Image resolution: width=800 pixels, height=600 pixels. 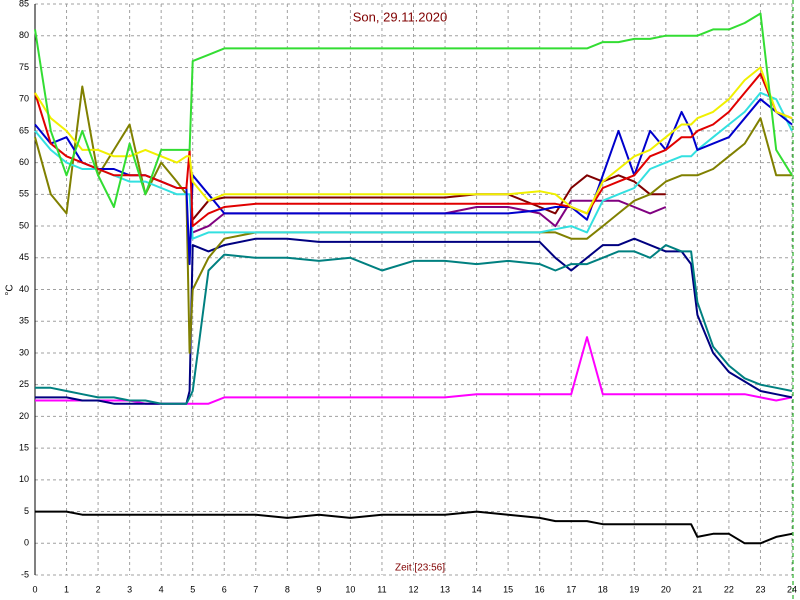 What do you see at coordinates (24, 289) in the screenshot?
I see `y-tick-label: 40` at bounding box center [24, 289].